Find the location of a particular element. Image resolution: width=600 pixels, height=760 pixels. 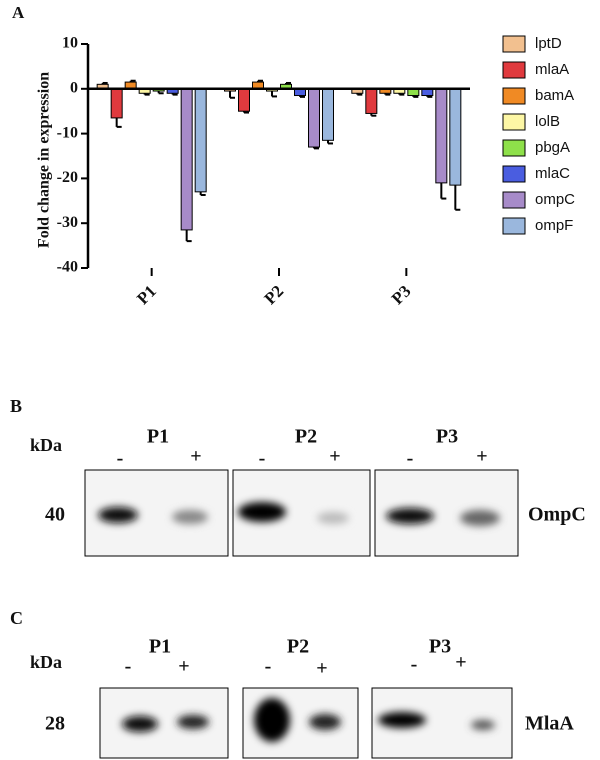

panel-label: A is located at coordinates (18, 12).